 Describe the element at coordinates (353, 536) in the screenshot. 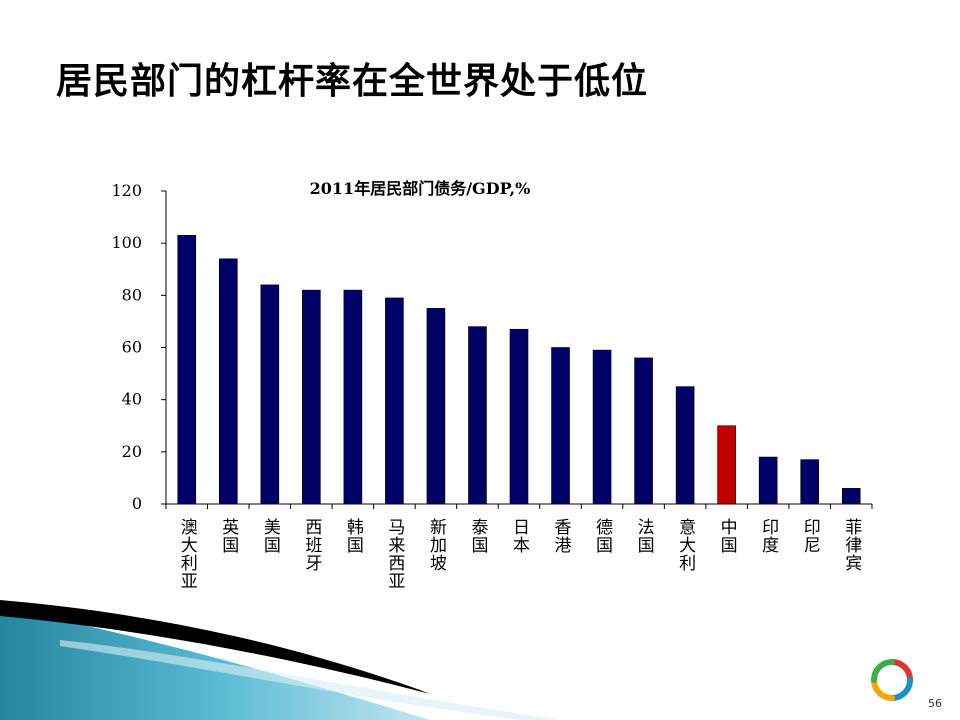

I see `x-tick-label: 韩国` at that location.